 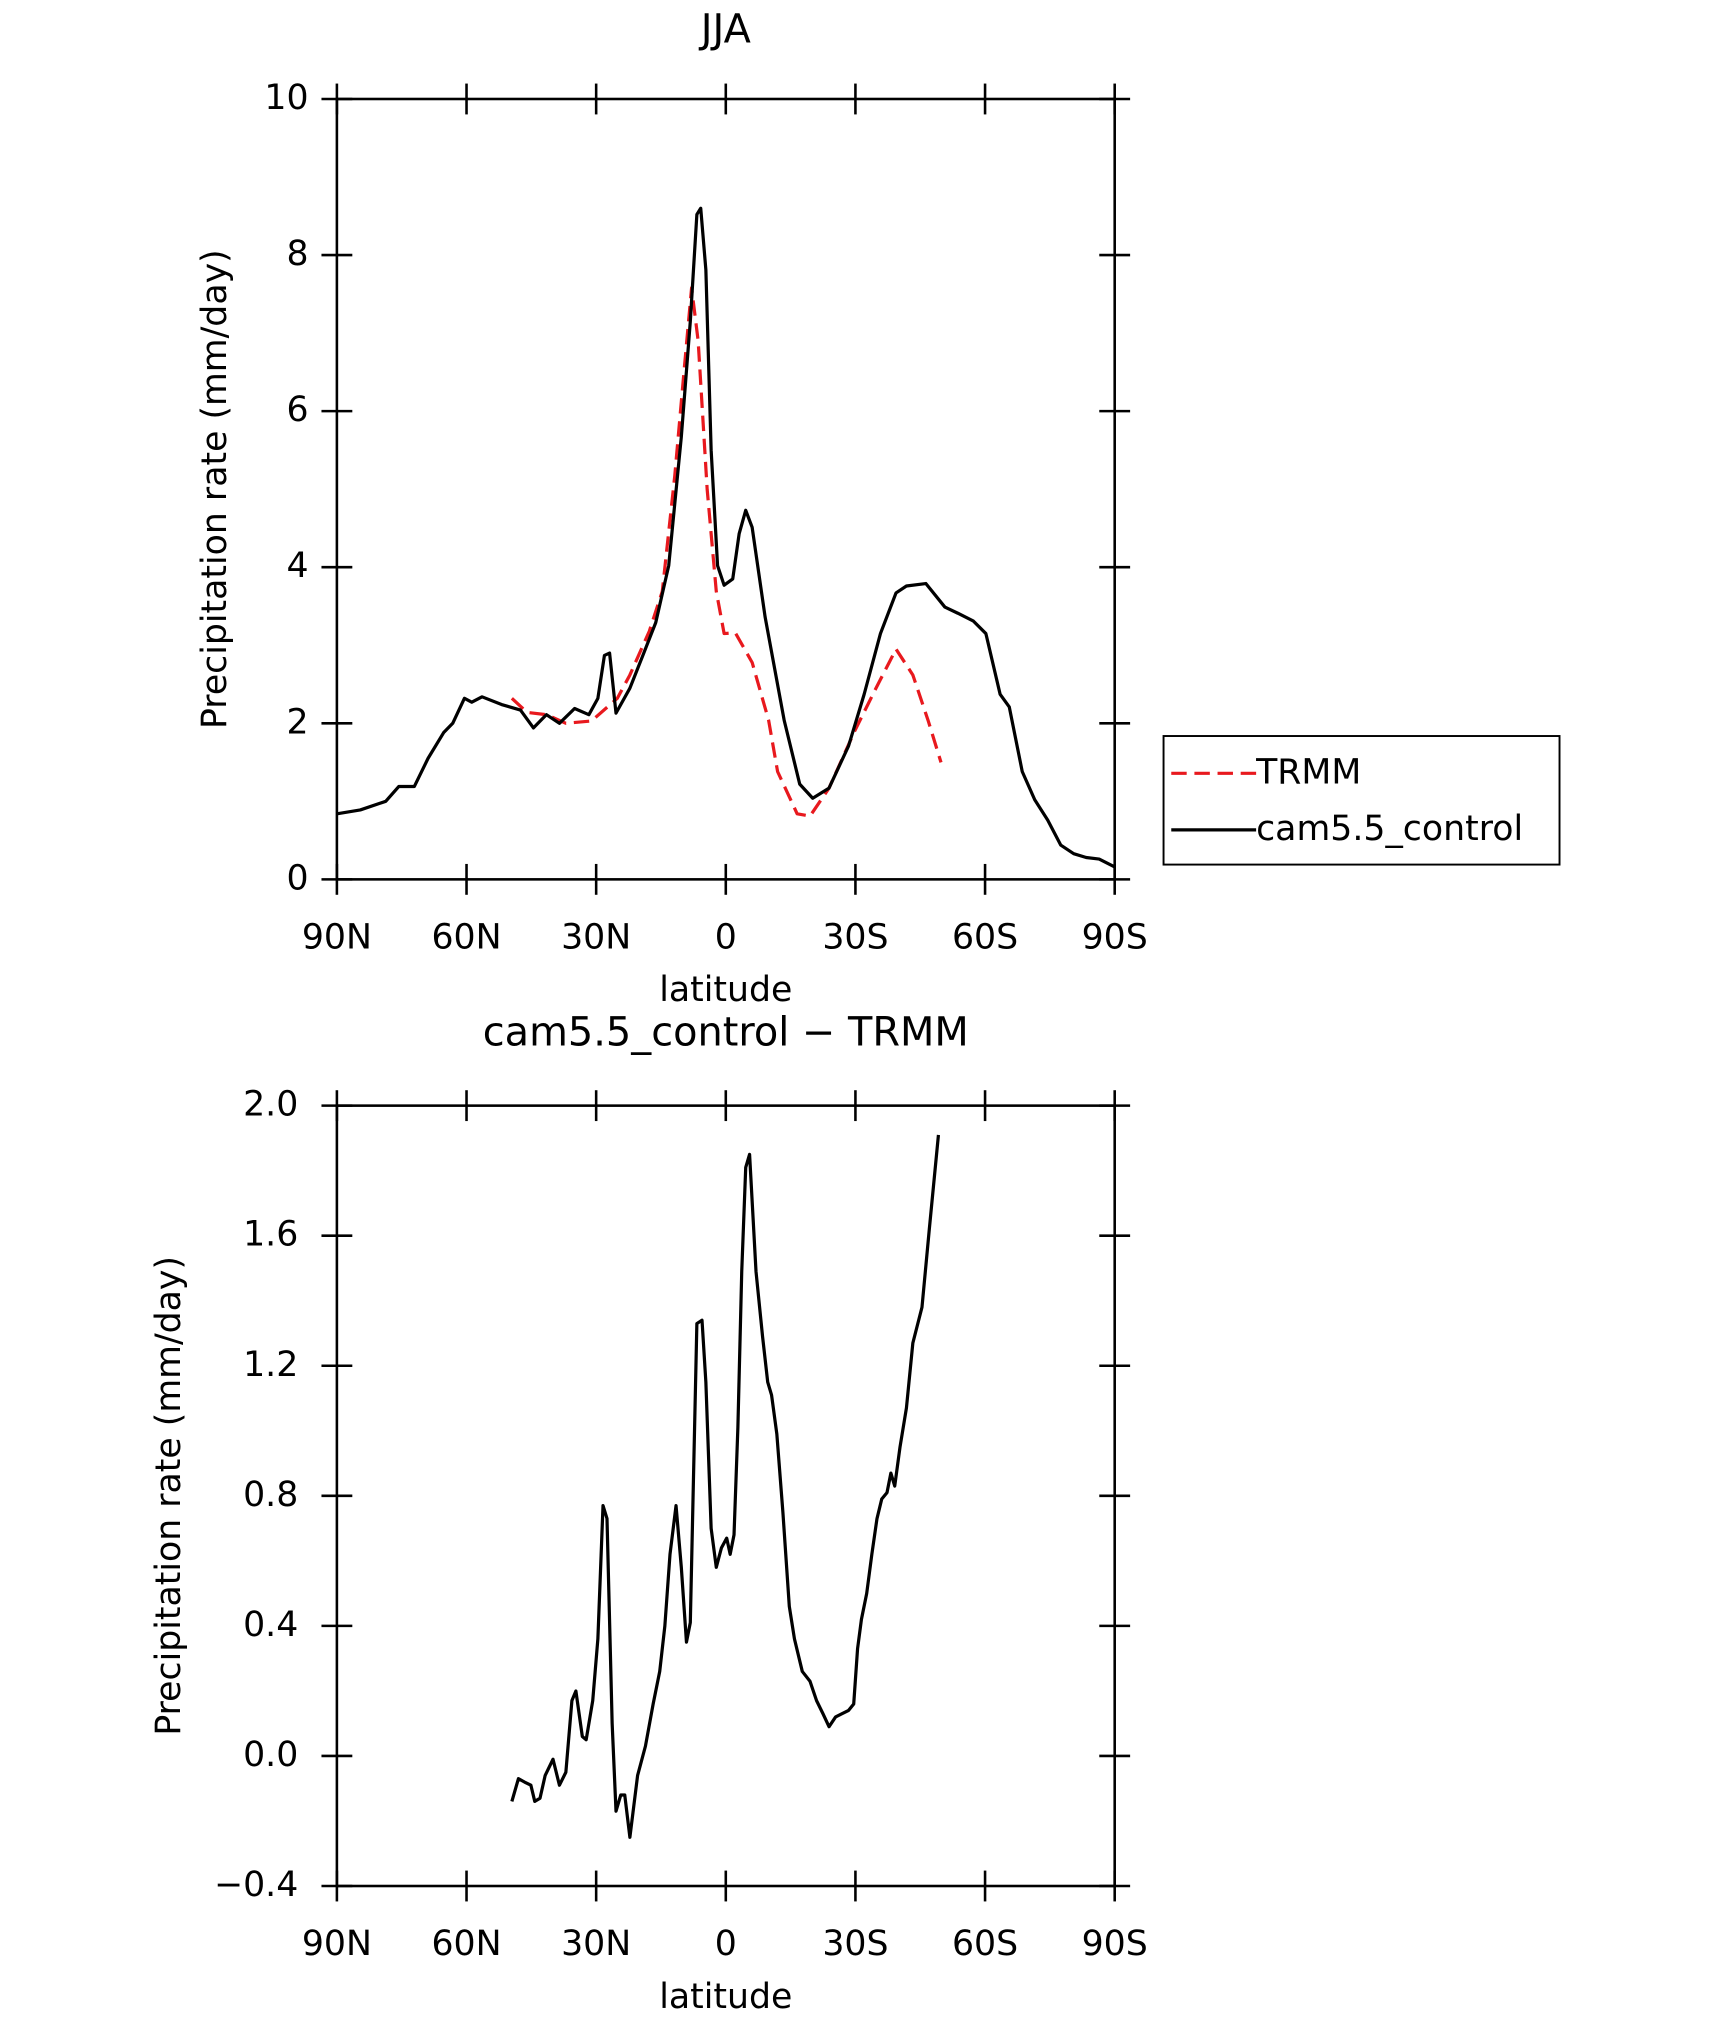 What do you see at coordinates (726, 1032) in the screenshot?
I see `chart-title: cam5.5_control − TRMM` at bounding box center [726, 1032].